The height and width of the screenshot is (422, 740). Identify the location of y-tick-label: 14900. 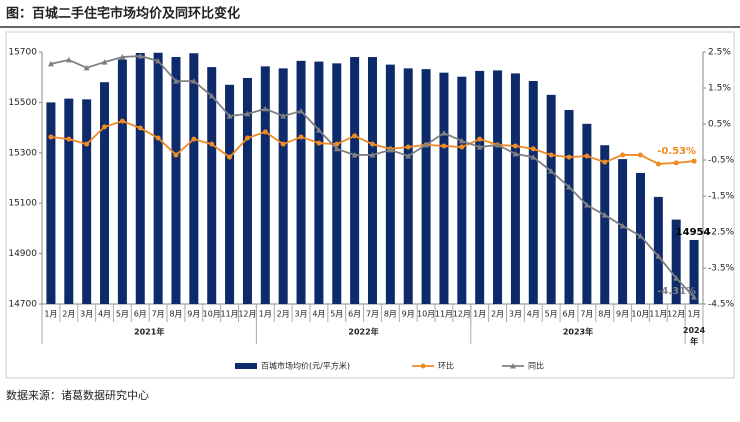
(22, 254).